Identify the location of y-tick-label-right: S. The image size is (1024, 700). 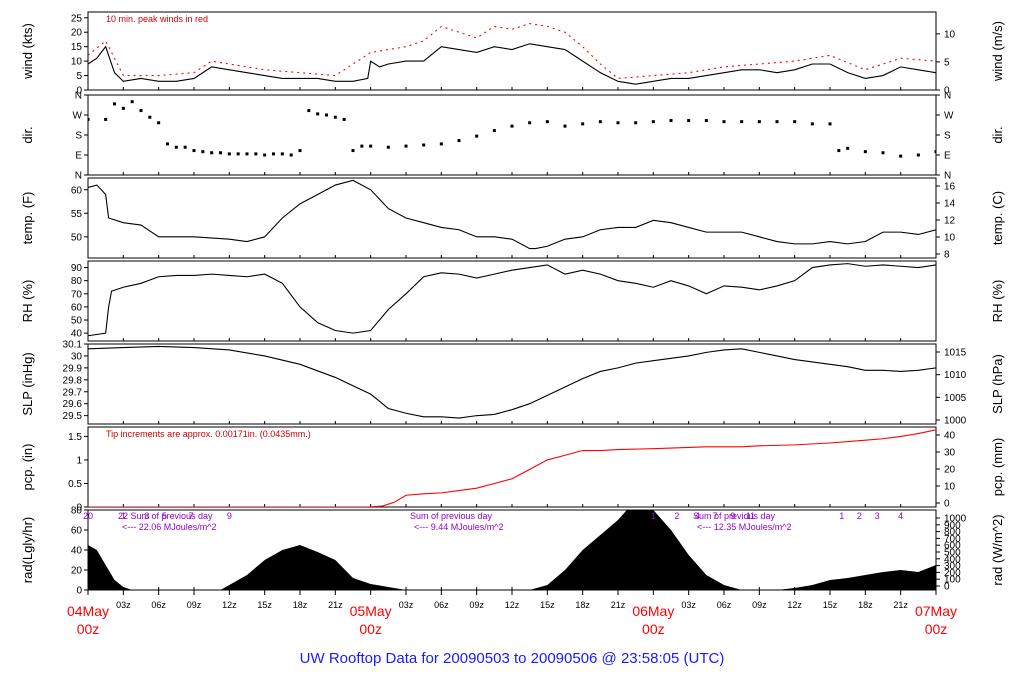
(947, 136).